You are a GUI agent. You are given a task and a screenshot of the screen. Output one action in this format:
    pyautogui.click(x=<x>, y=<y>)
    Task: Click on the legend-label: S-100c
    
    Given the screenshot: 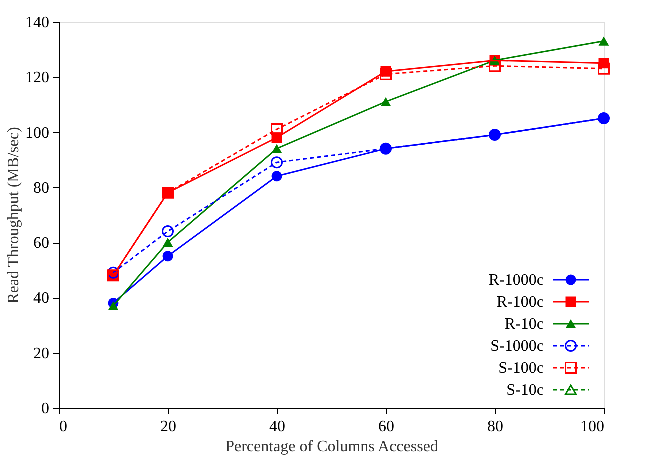 What is the action you would take?
    pyautogui.click(x=521, y=368)
    